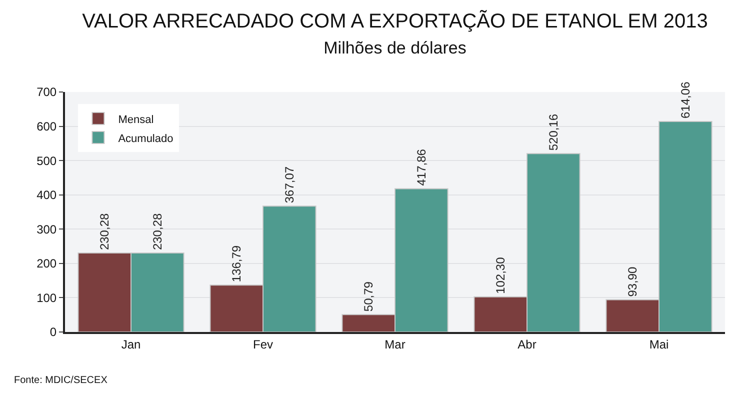  What do you see at coordinates (46, 263) in the screenshot?
I see `y-tick-label: 200` at bounding box center [46, 263].